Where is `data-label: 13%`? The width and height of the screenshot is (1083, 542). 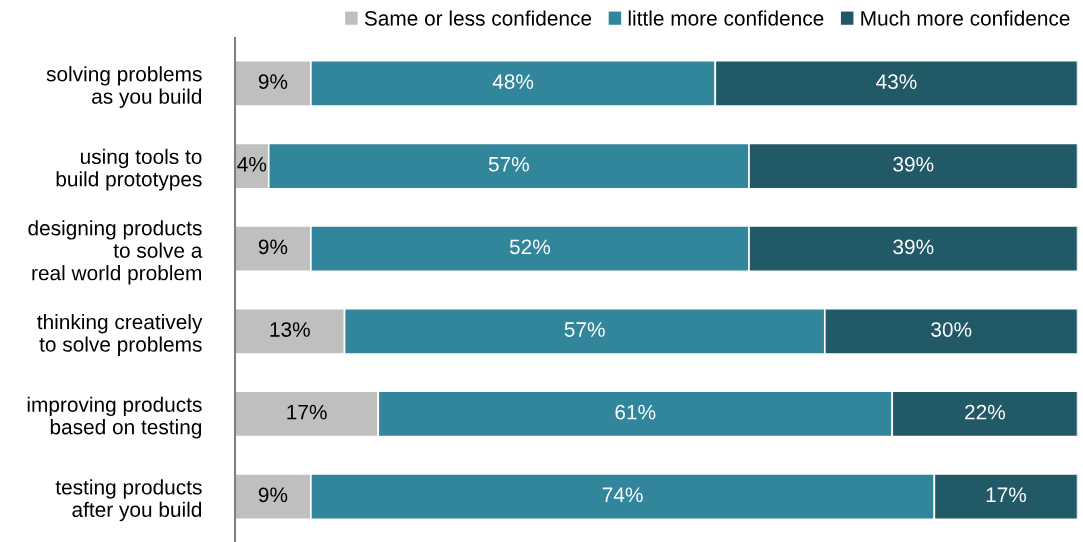 data-label: 13% is located at coordinates (290, 329).